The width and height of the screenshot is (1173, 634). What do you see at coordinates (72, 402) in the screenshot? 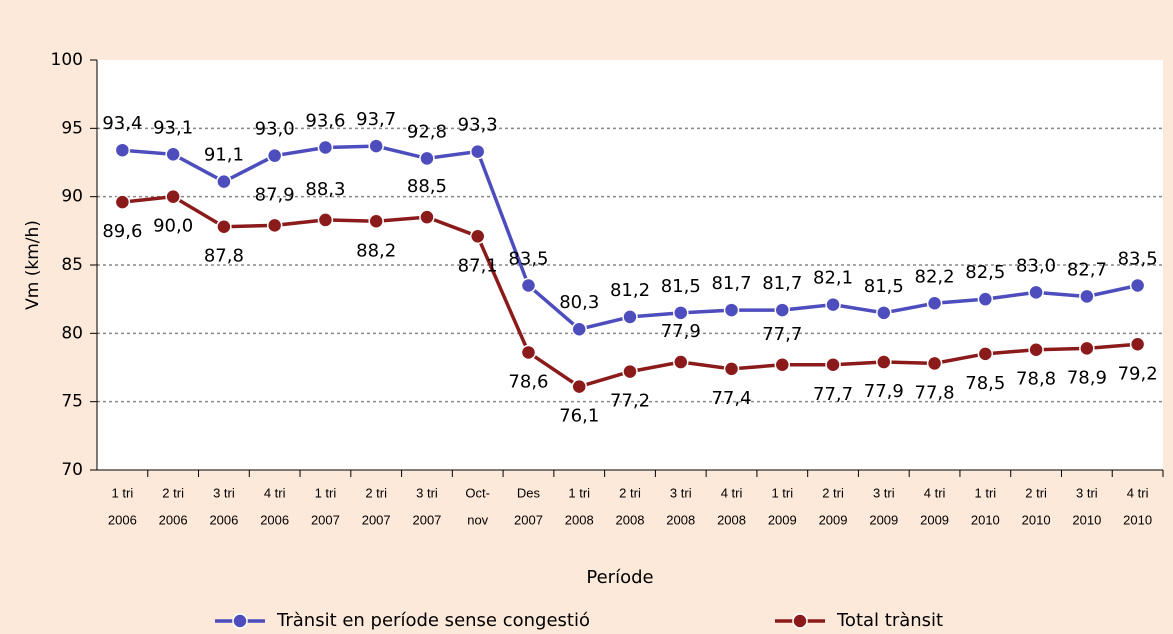
I see `y-tick-label: 75` at bounding box center [72, 402].